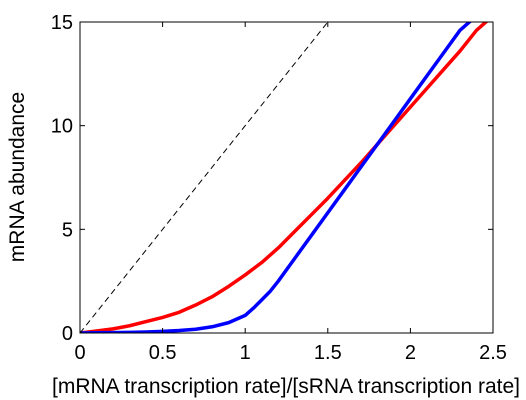  I want to click on x-tick-label: 1, so click(245, 353).